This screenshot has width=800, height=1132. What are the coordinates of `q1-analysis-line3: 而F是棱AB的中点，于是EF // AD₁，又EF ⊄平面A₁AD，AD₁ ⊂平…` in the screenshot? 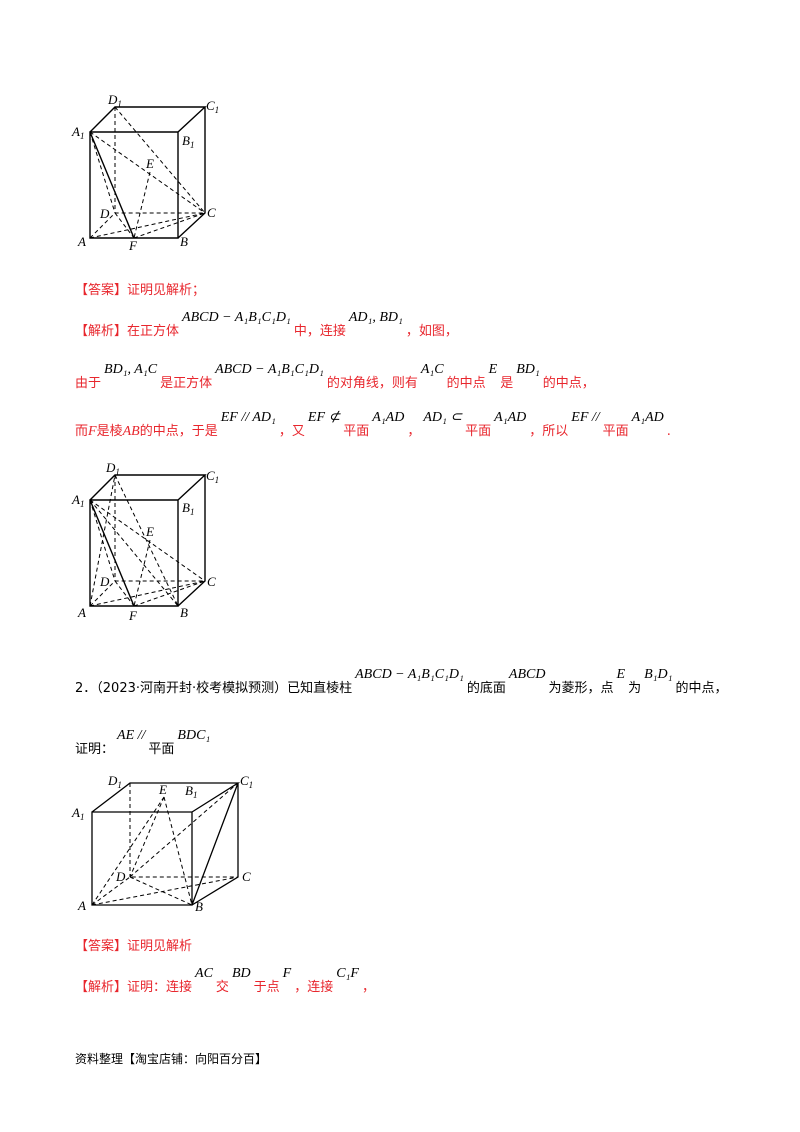 It's located at (373, 424).